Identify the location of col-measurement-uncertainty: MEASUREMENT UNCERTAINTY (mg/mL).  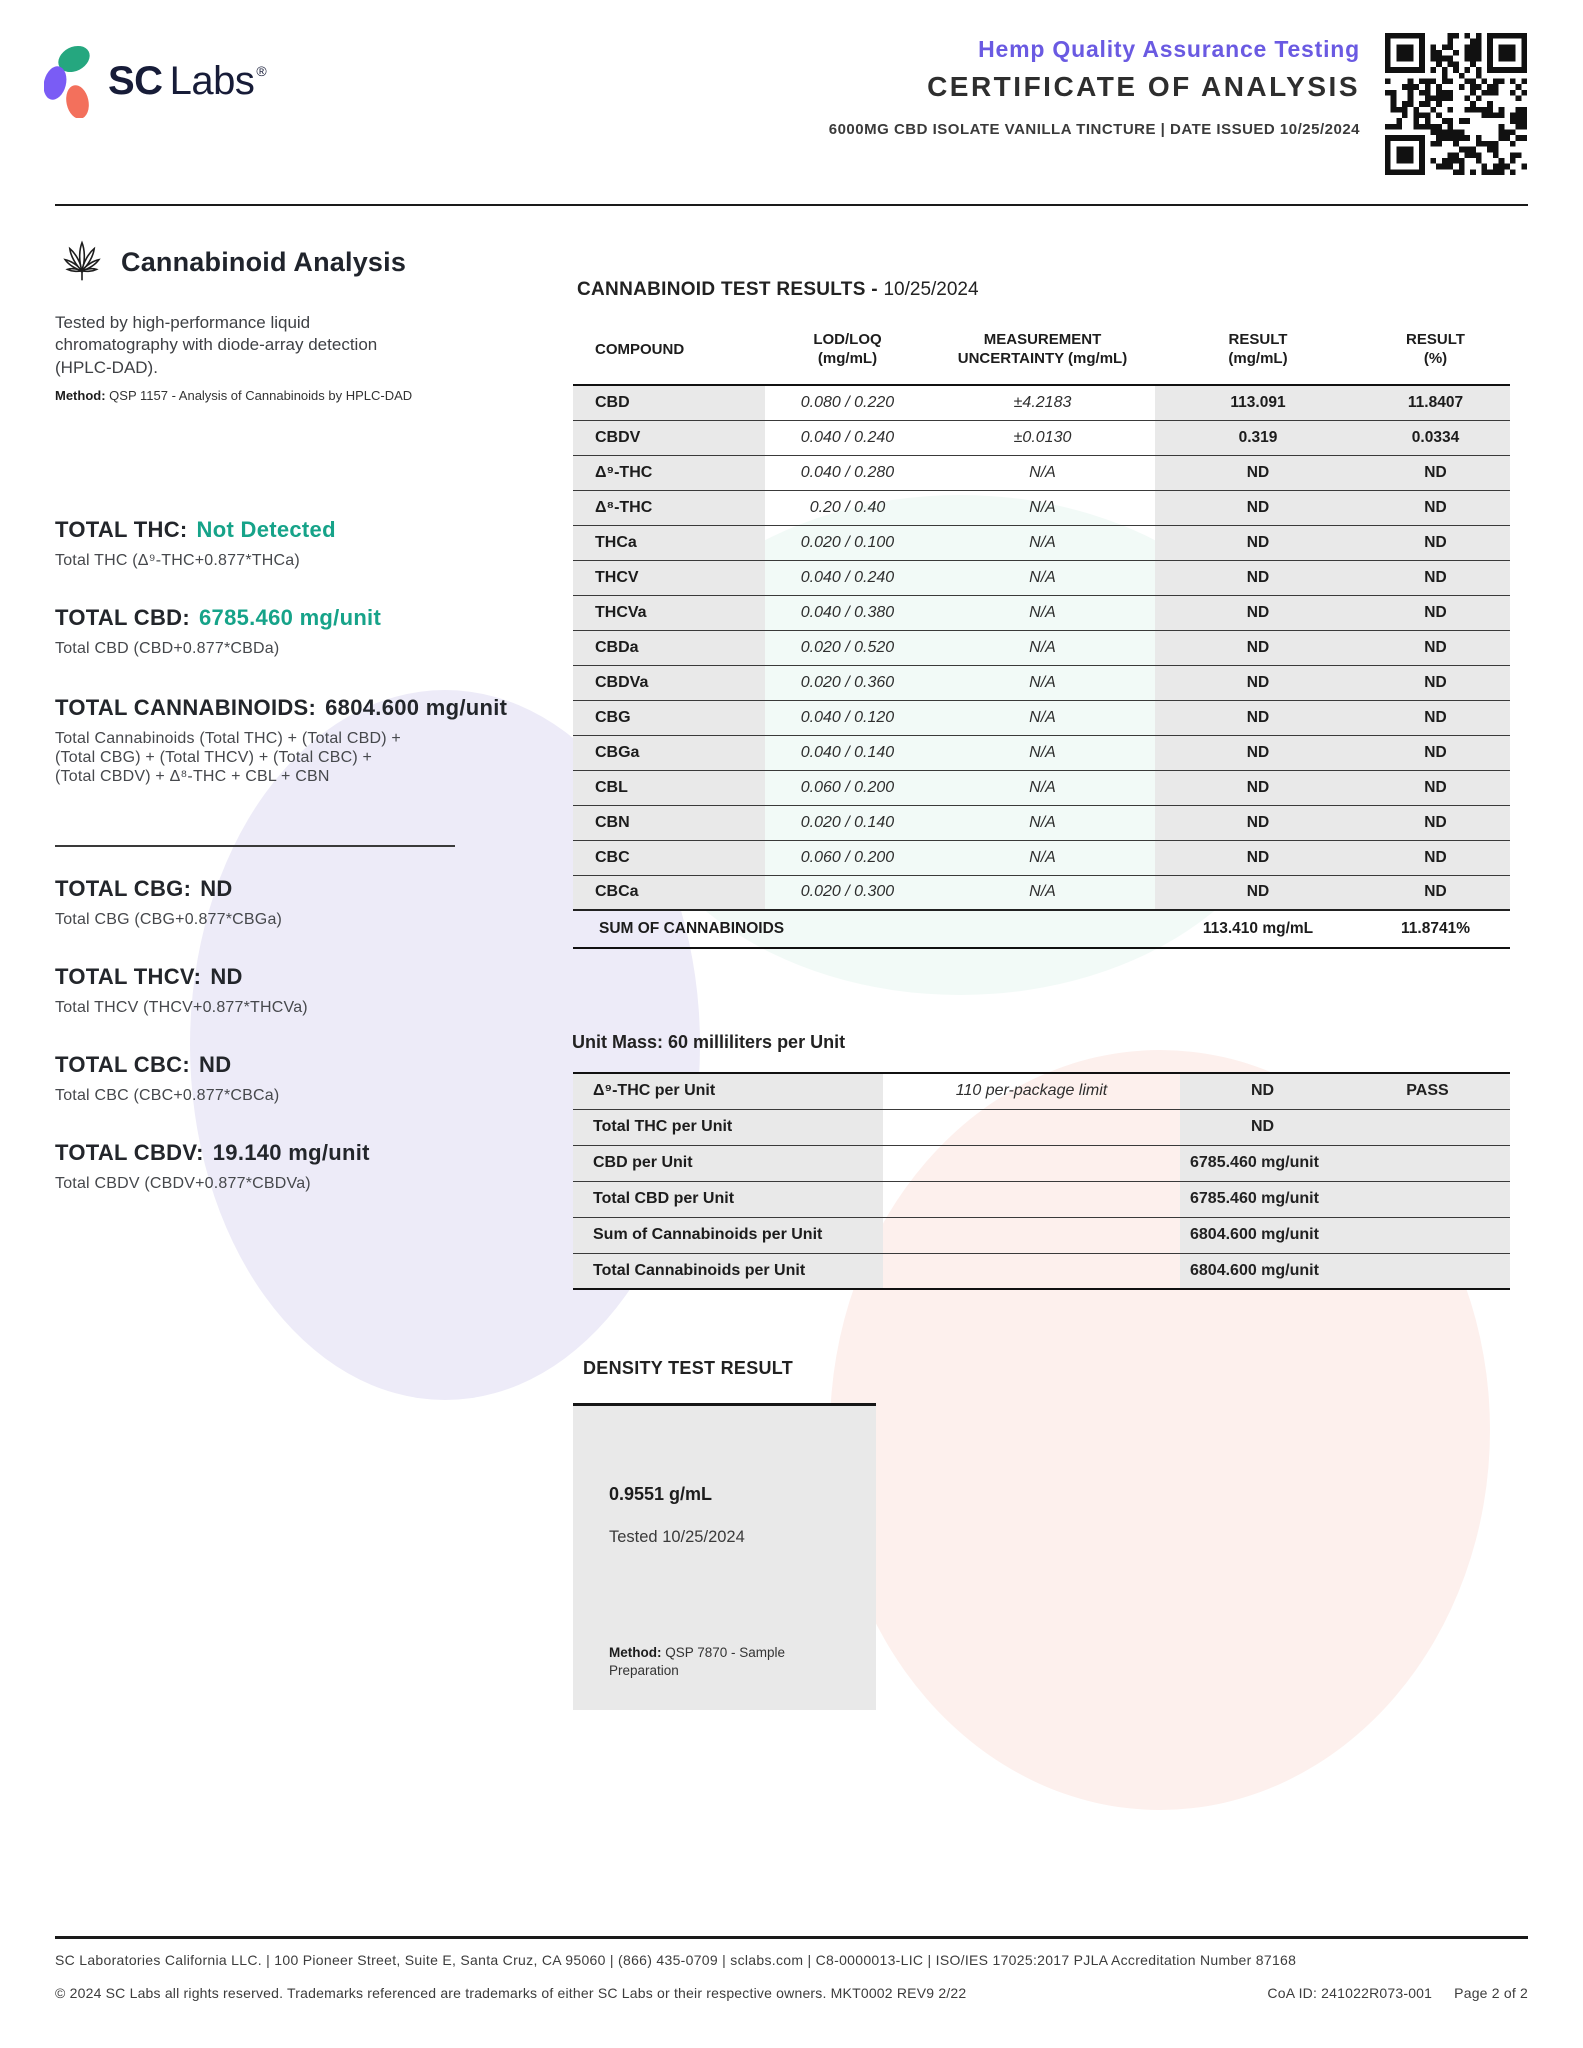
(1042, 354).